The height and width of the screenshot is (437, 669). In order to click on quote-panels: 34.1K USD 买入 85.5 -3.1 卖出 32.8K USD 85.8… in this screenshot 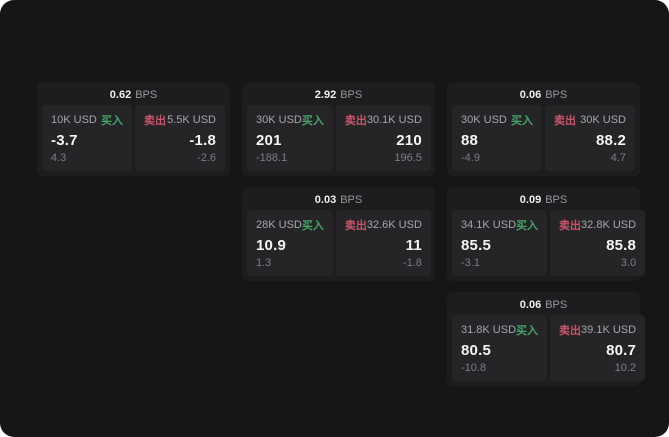, I will do `click(549, 243)`.